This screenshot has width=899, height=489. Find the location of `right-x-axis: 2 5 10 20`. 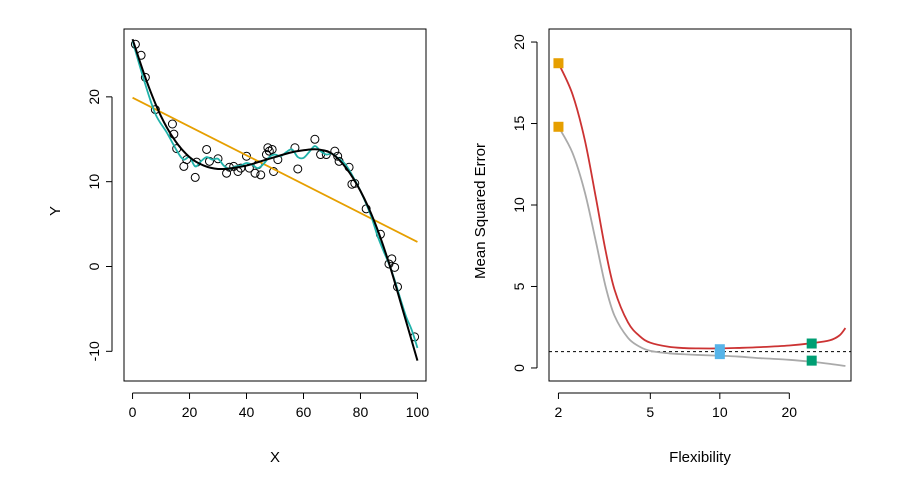

right-x-axis: 2 5 10 20 is located at coordinates (676, 406).